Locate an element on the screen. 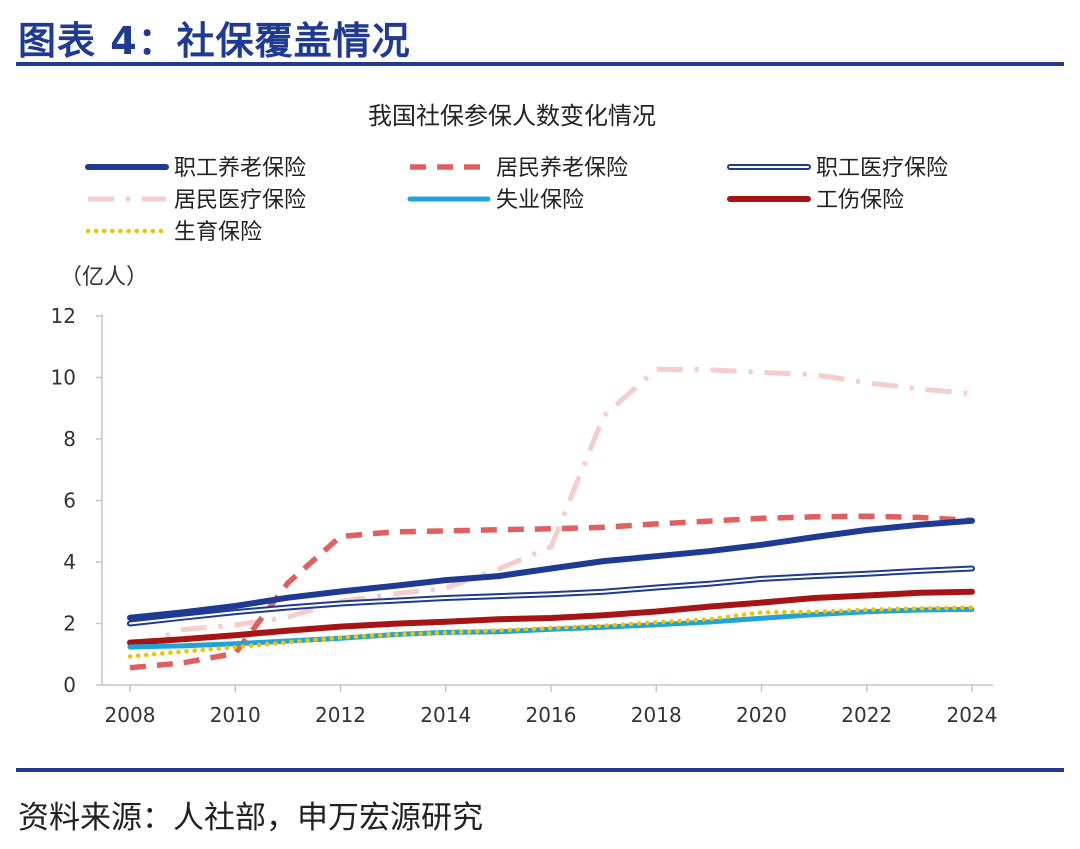  x-tick-label: 2020 is located at coordinates (761, 715).